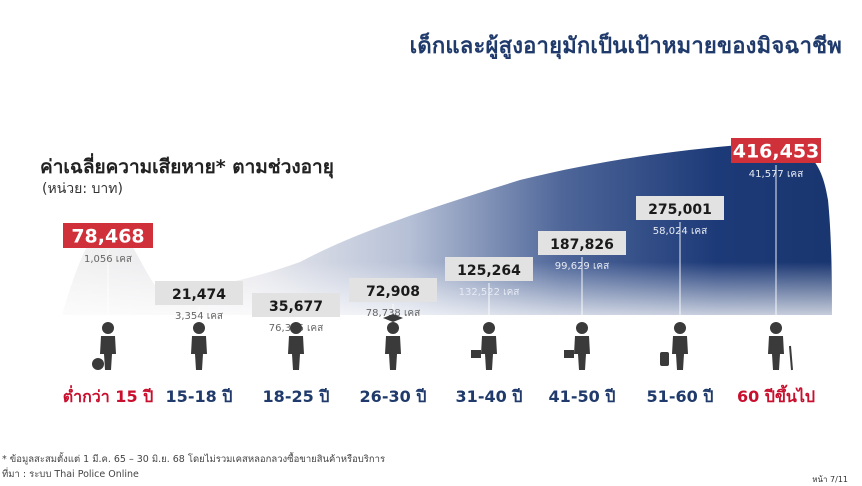 Image resolution: width=862 pixels, height=486 pixels. What do you see at coordinates (489, 396) in the screenshot?
I see `age-group-label: 31-40 ปี` at bounding box center [489, 396].